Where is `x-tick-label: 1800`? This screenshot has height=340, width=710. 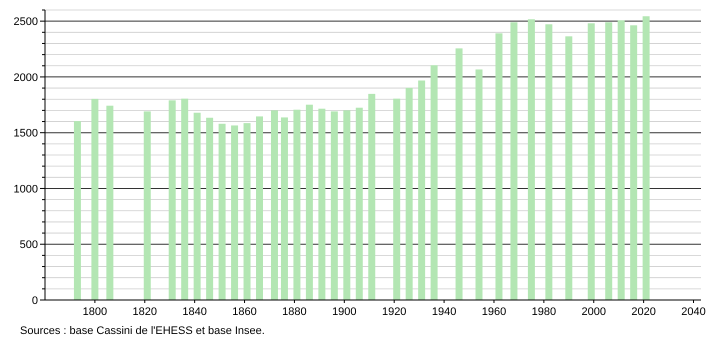 x-tick-label: 1800 is located at coordinates (95, 312).